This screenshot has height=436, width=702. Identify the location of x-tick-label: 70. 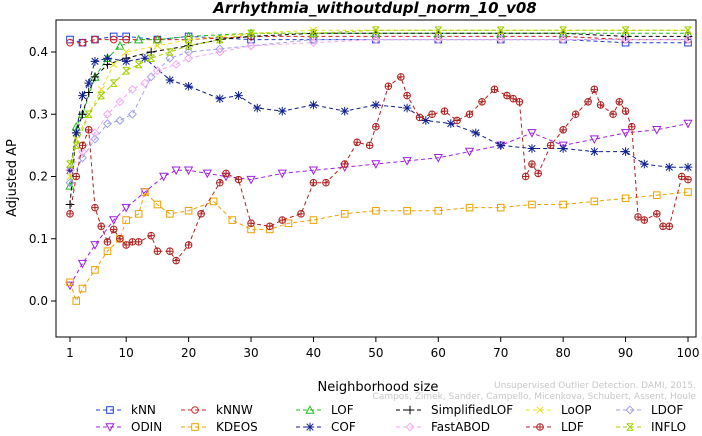
(500, 353).